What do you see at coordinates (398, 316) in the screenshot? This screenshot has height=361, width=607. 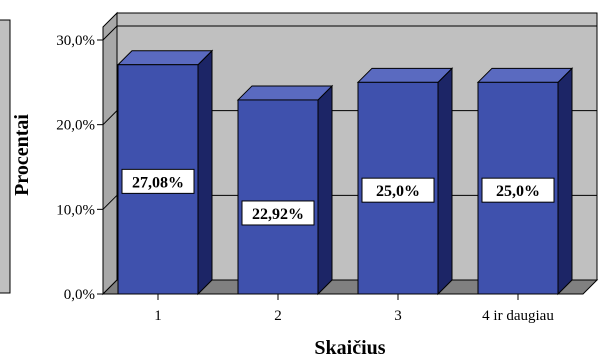 I see `x-tick-label: 3` at bounding box center [398, 316].